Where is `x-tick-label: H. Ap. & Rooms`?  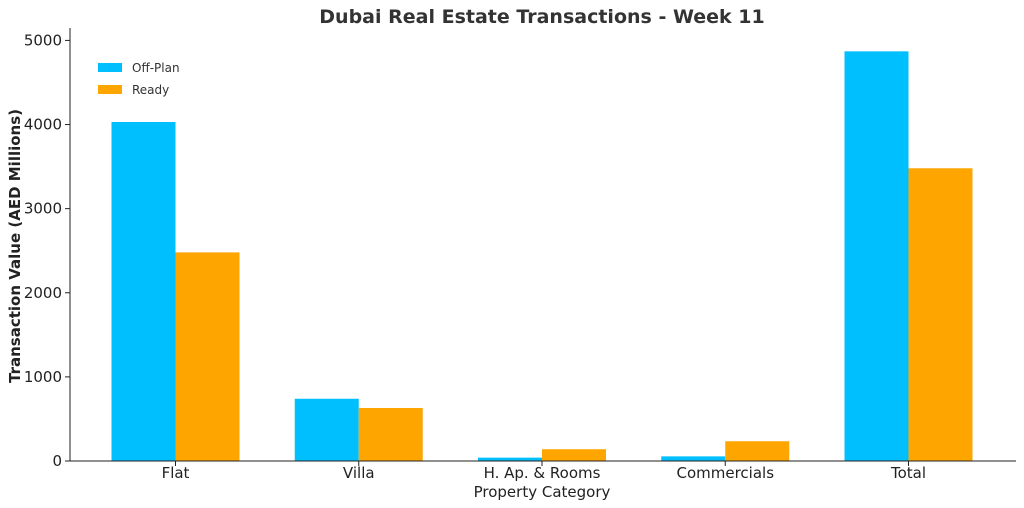
x-tick-label: H. Ap. & Rooms is located at coordinates (542, 473).